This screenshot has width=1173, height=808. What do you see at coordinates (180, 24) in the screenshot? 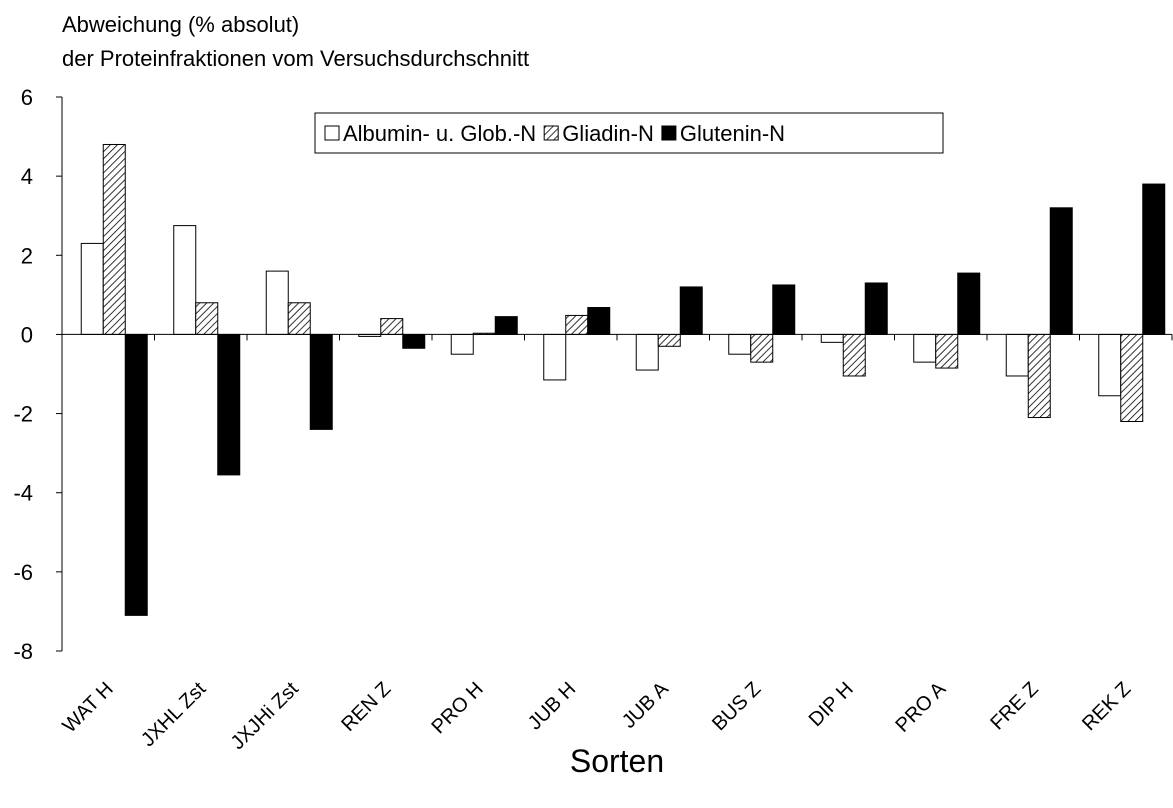
I see `chart-title: Abweichung (% absolut)` at bounding box center [180, 24].